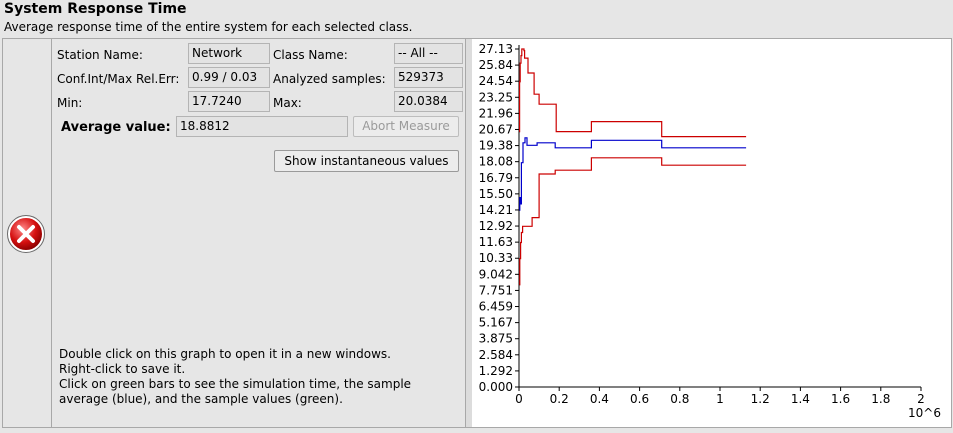 The height and width of the screenshot is (433, 953). Describe the element at coordinates (496, 307) in the screenshot. I see `y-tick-label: 6.459` at that location.